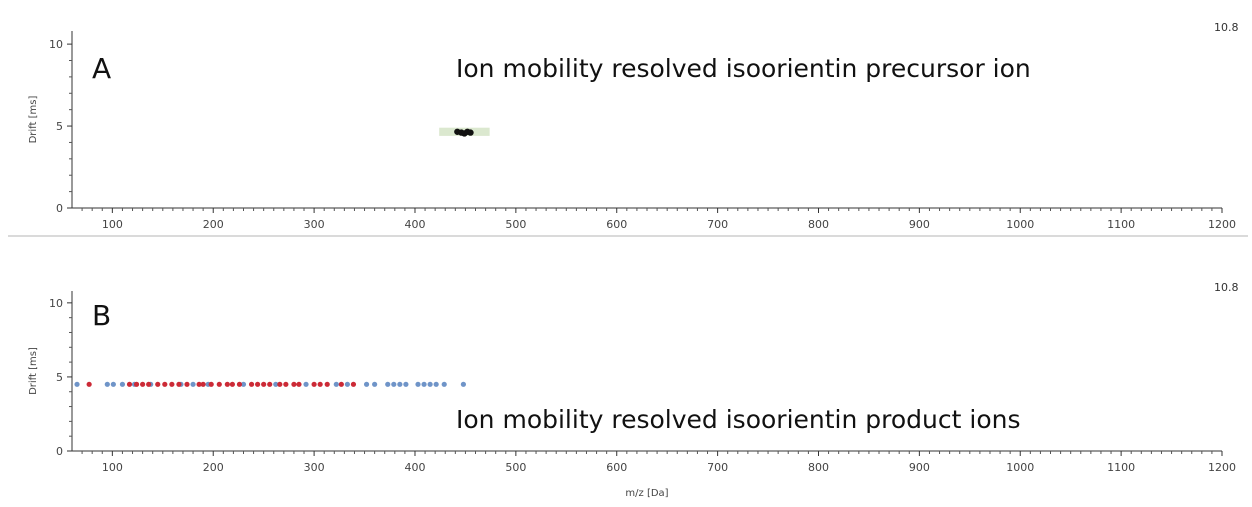 The height and width of the screenshot is (507, 1252). Describe the element at coordinates (101, 68) in the screenshot. I see `panel-letter: A` at that location.